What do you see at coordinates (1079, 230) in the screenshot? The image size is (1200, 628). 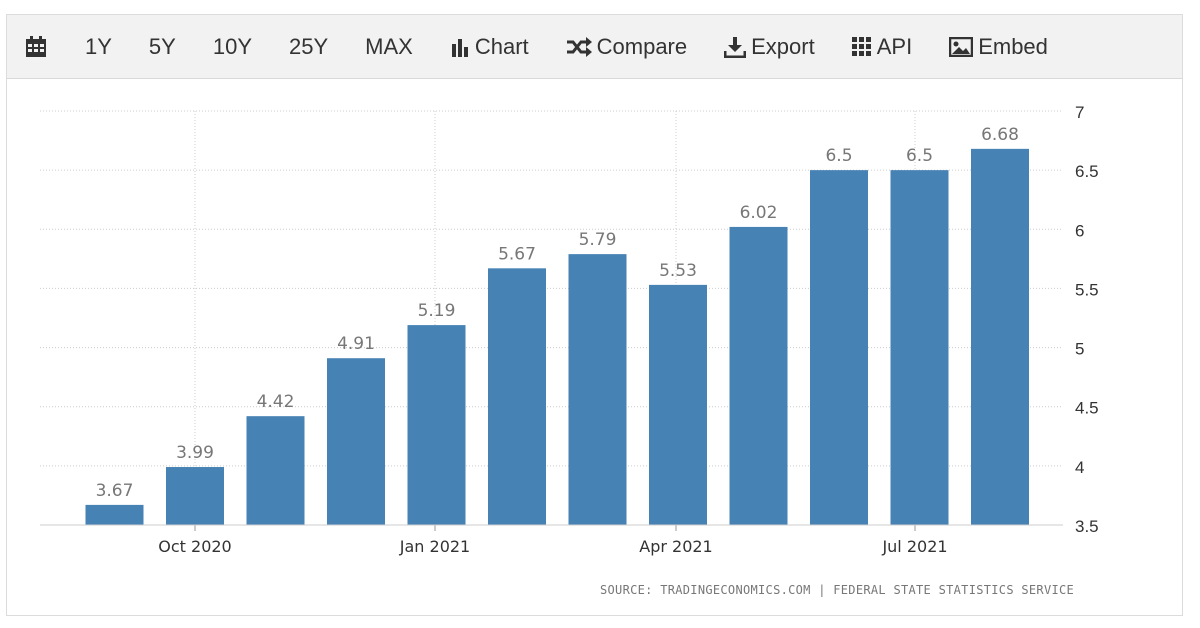 I see `y-tick-label: 6` at bounding box center [1079, 230].